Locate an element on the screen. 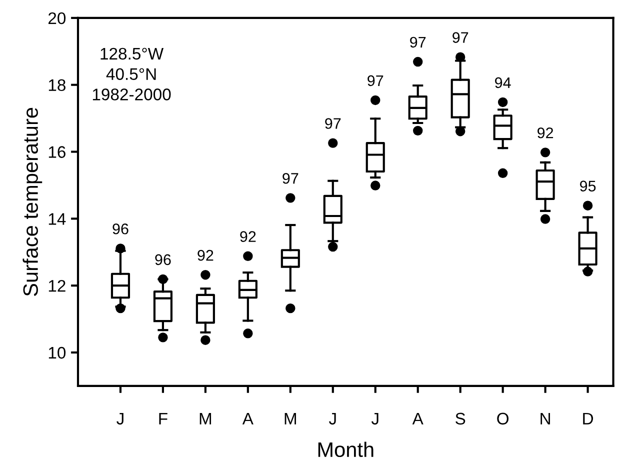 This screenshot has width=629, height=460. x-tick-label: N is located at coordinates (545, 418).